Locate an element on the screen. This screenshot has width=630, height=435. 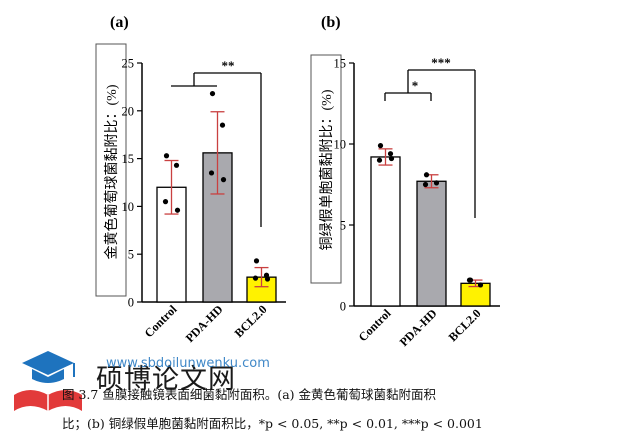
panel-b-label: (b) is located at coordinates (331, 22).